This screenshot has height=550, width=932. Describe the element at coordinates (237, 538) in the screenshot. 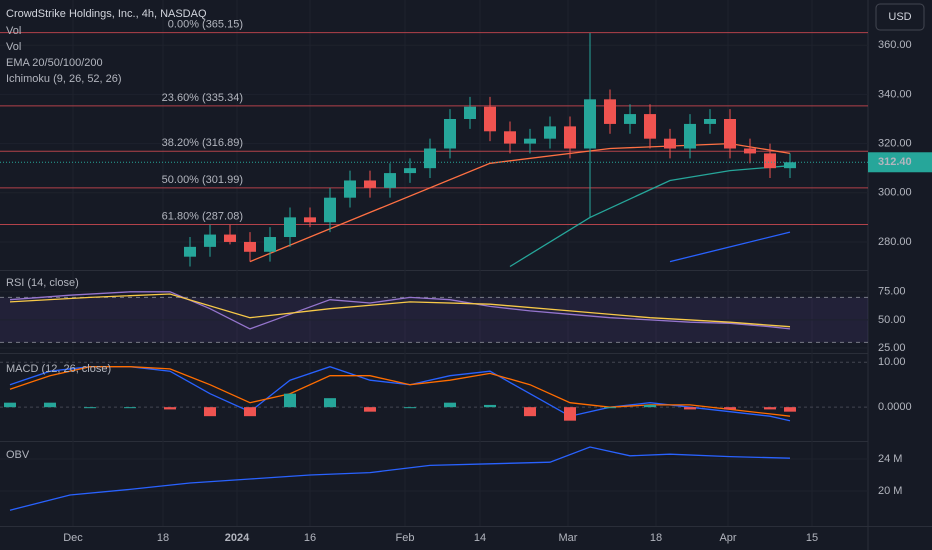

I see `x-tick-label: 2024` at that location.